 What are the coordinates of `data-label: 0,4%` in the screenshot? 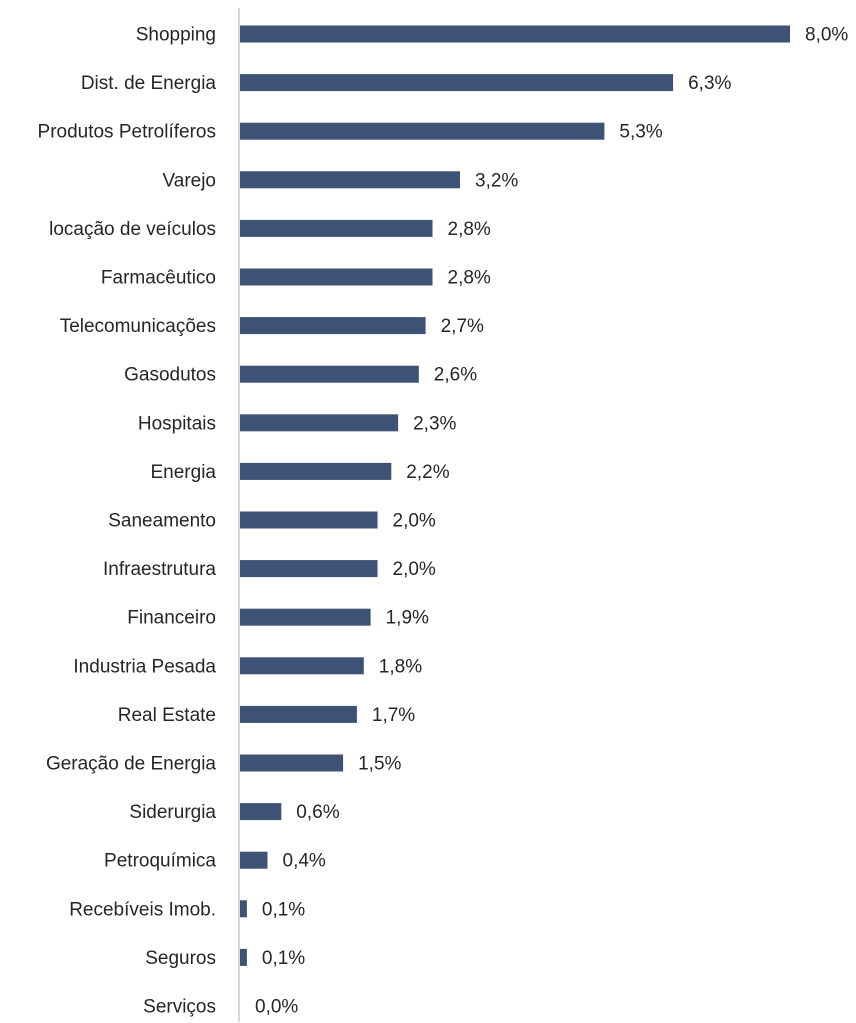 It's located at (304, 861).